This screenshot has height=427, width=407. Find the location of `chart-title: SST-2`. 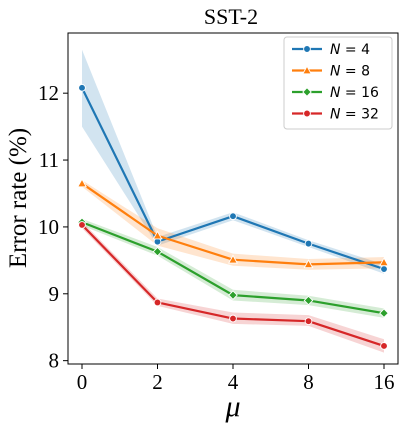

chart-title: SST-2 is located at coordinates (231, 16).